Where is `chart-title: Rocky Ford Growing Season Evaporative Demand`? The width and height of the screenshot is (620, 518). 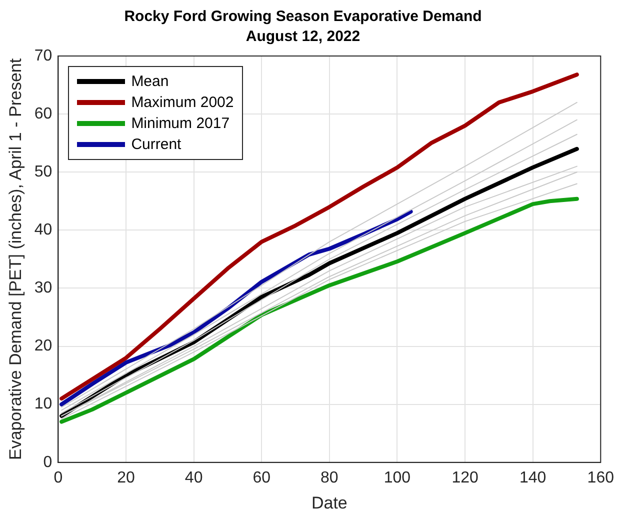 chart-title: Rocky Ford Growing Season Evaporative Demand is located at coordinates (303, 17).